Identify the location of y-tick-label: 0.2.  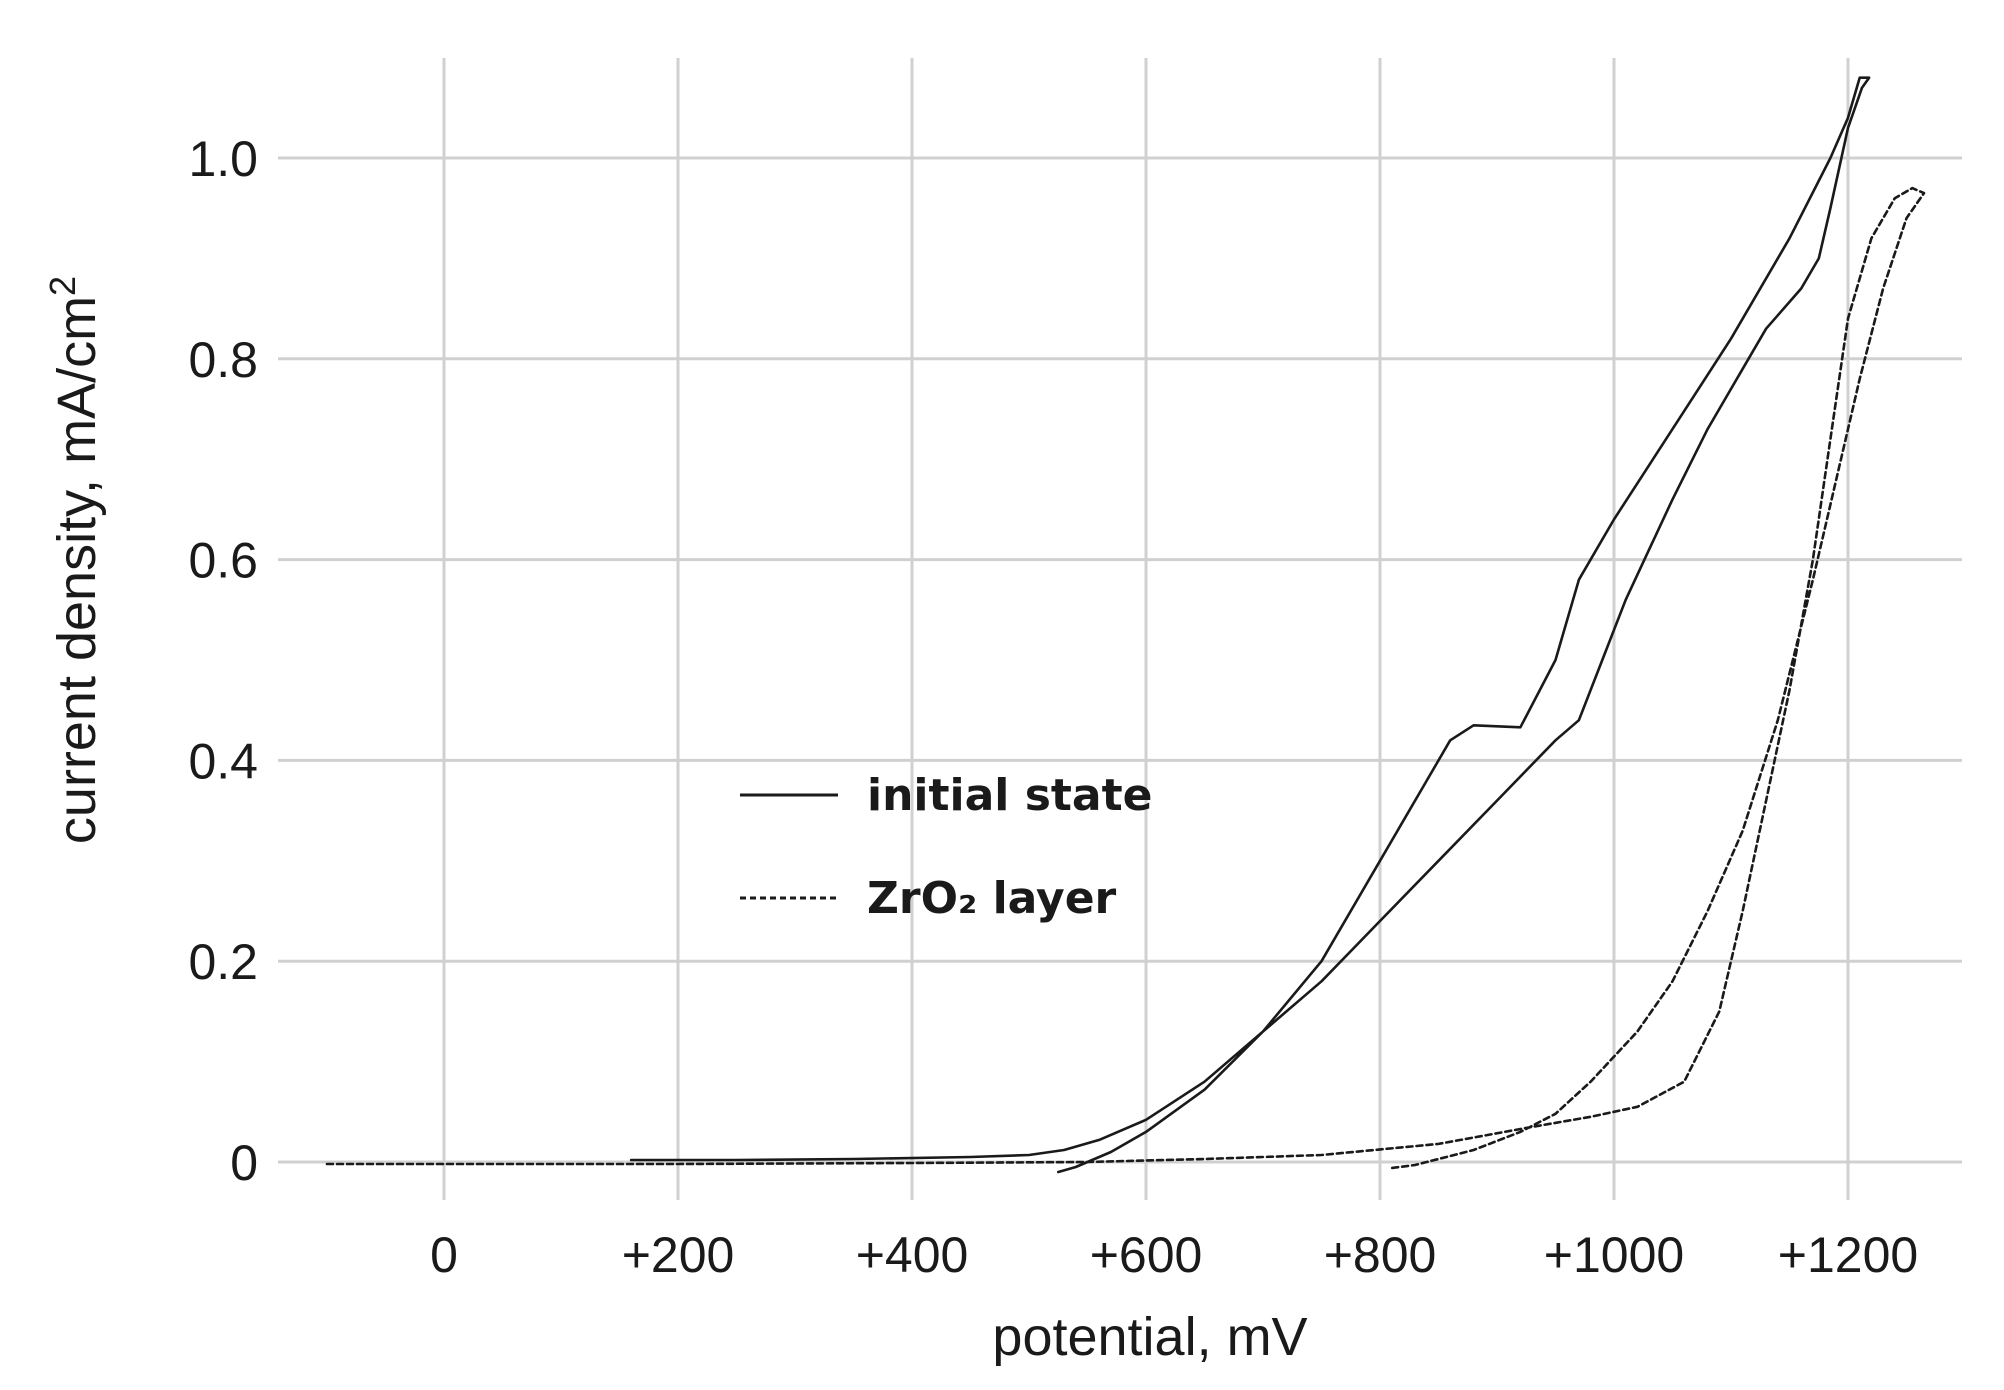
(223, 962).